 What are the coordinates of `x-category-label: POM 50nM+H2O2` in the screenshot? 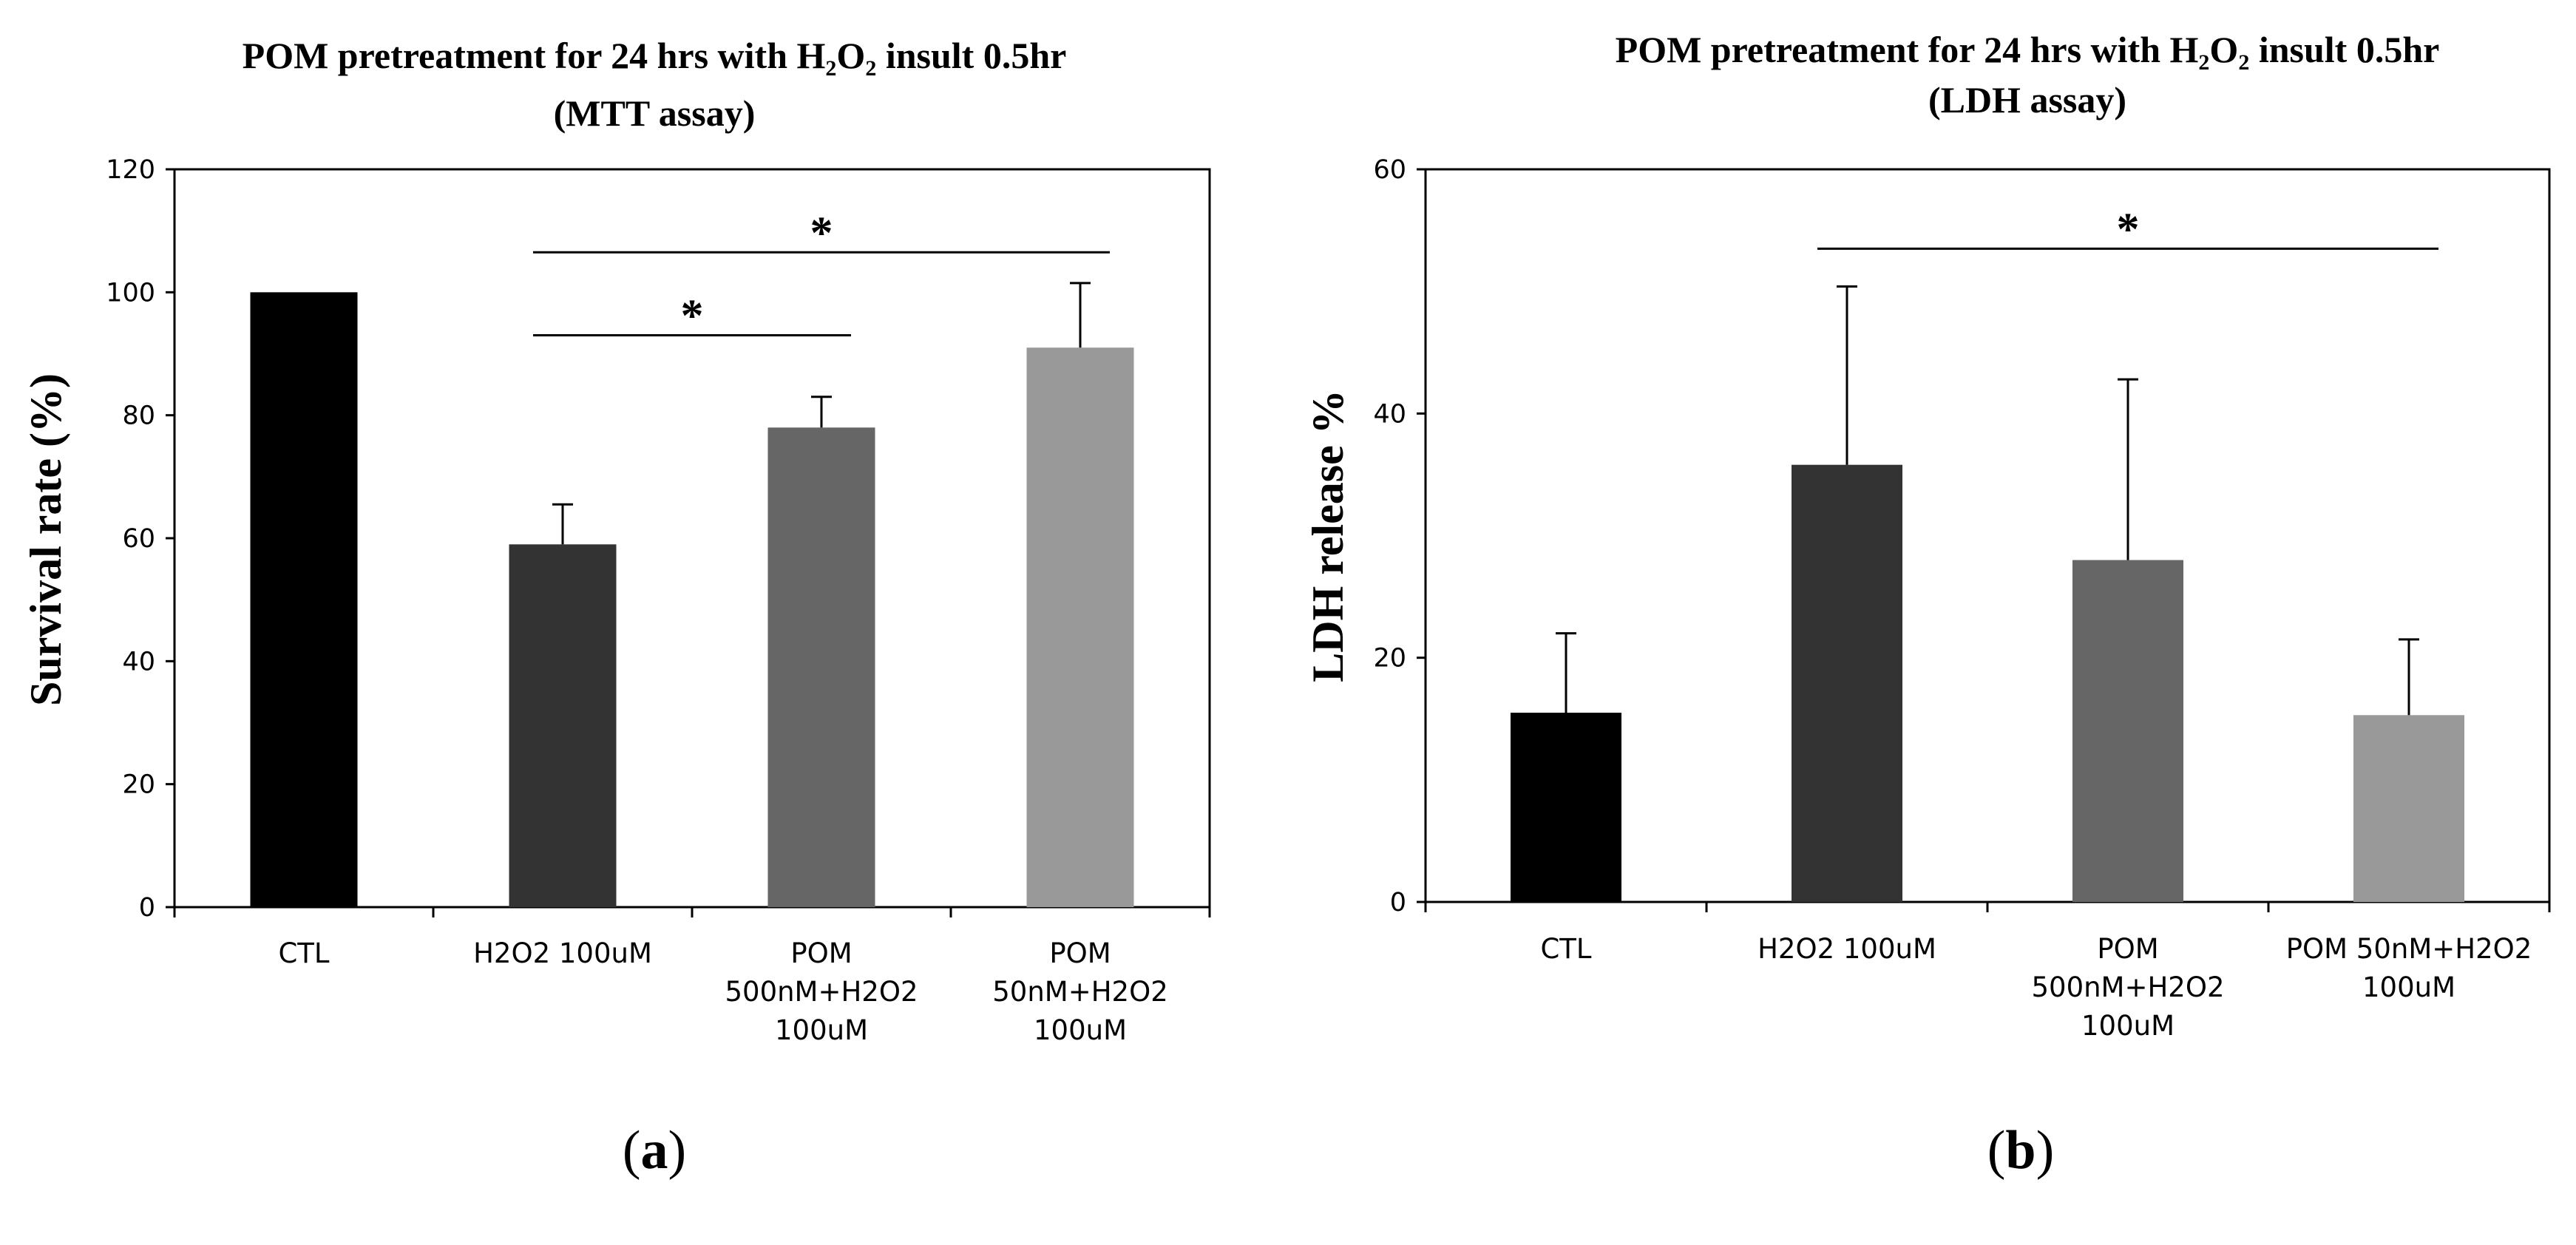 It's located at (2409, 949).